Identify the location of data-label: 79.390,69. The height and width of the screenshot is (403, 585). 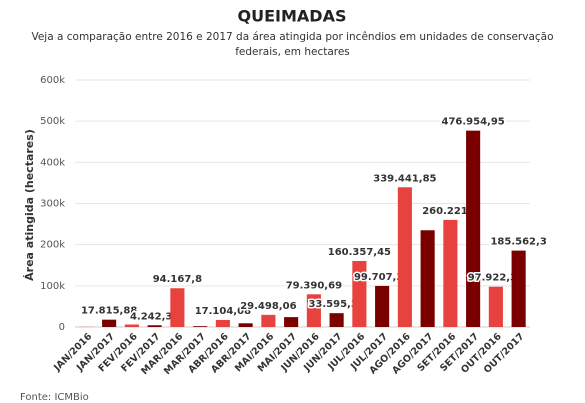
(314, 285).